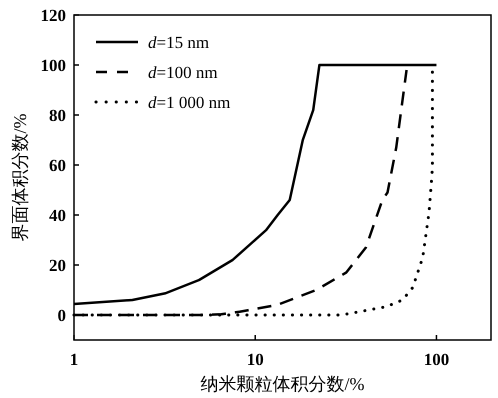 This screenshot has width=498, height=398. What do you see at coordinates (57, 215) in the screenshot?
I see `y-tick-label: 40` at bounding box center [57, 215].